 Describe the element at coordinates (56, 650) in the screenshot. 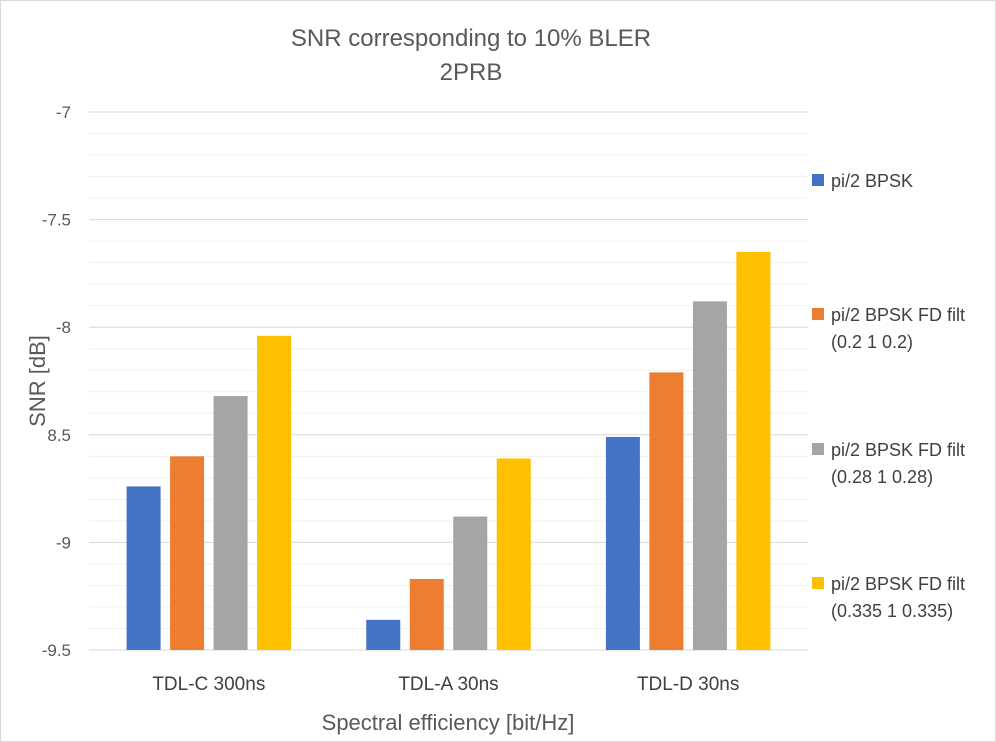

I see `y-tick-label: -9.5` at that location.